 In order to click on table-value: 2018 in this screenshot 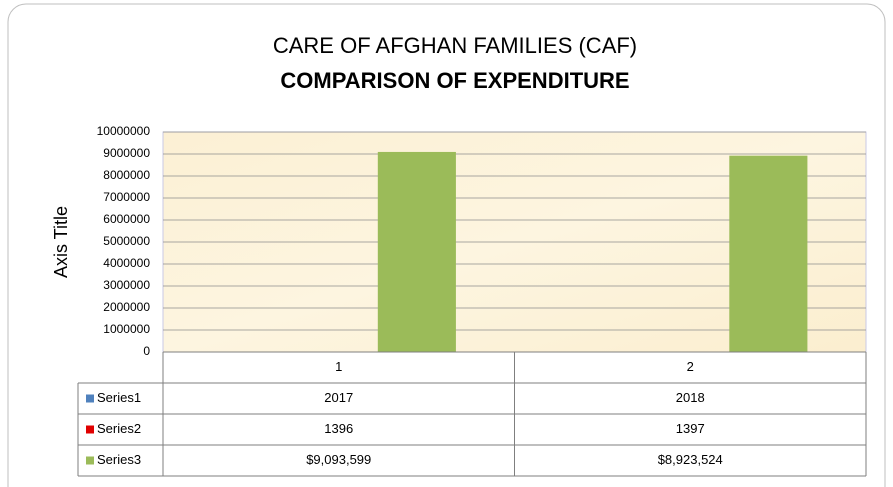, I will do `click(690, 397)`.